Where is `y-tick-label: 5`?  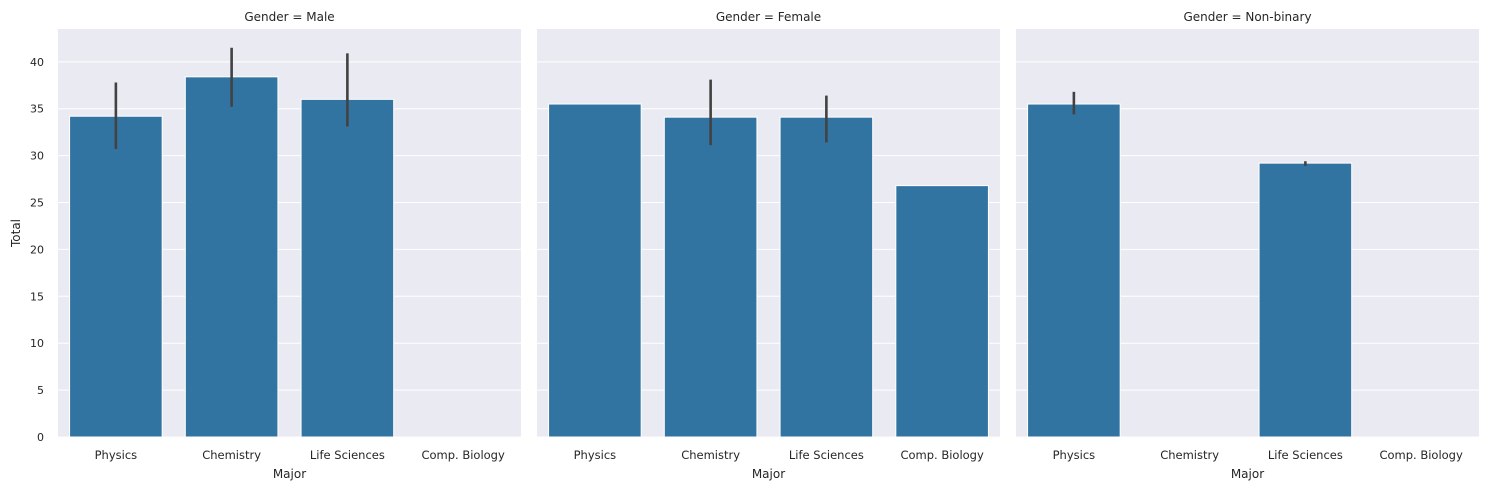
y-tick-label: 5 is located at coordinates (40, 390).